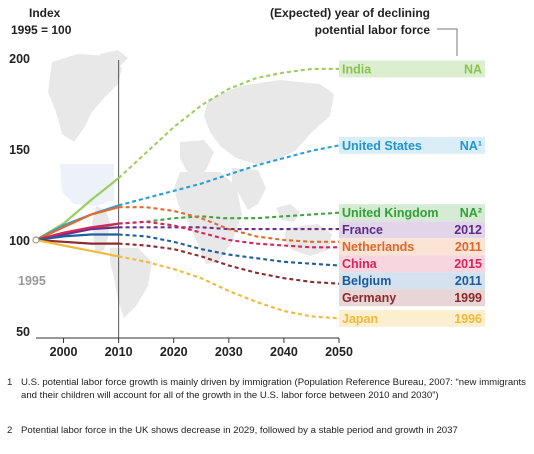  I want to click on x-tick-label-2010: 2010, so click(119, 352).